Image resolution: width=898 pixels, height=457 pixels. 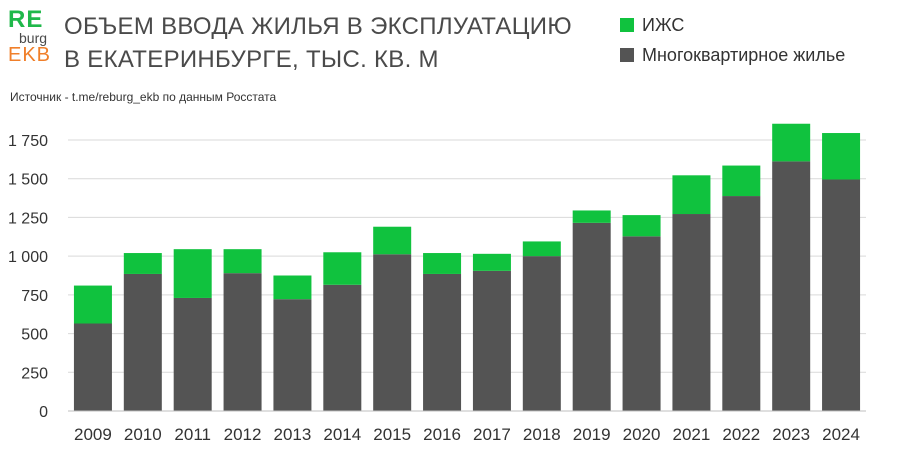 What do you see at coordinates (841, 434) in the screenshot?
I see `x-tick-label: 2024` at bounding box center [841, 434].